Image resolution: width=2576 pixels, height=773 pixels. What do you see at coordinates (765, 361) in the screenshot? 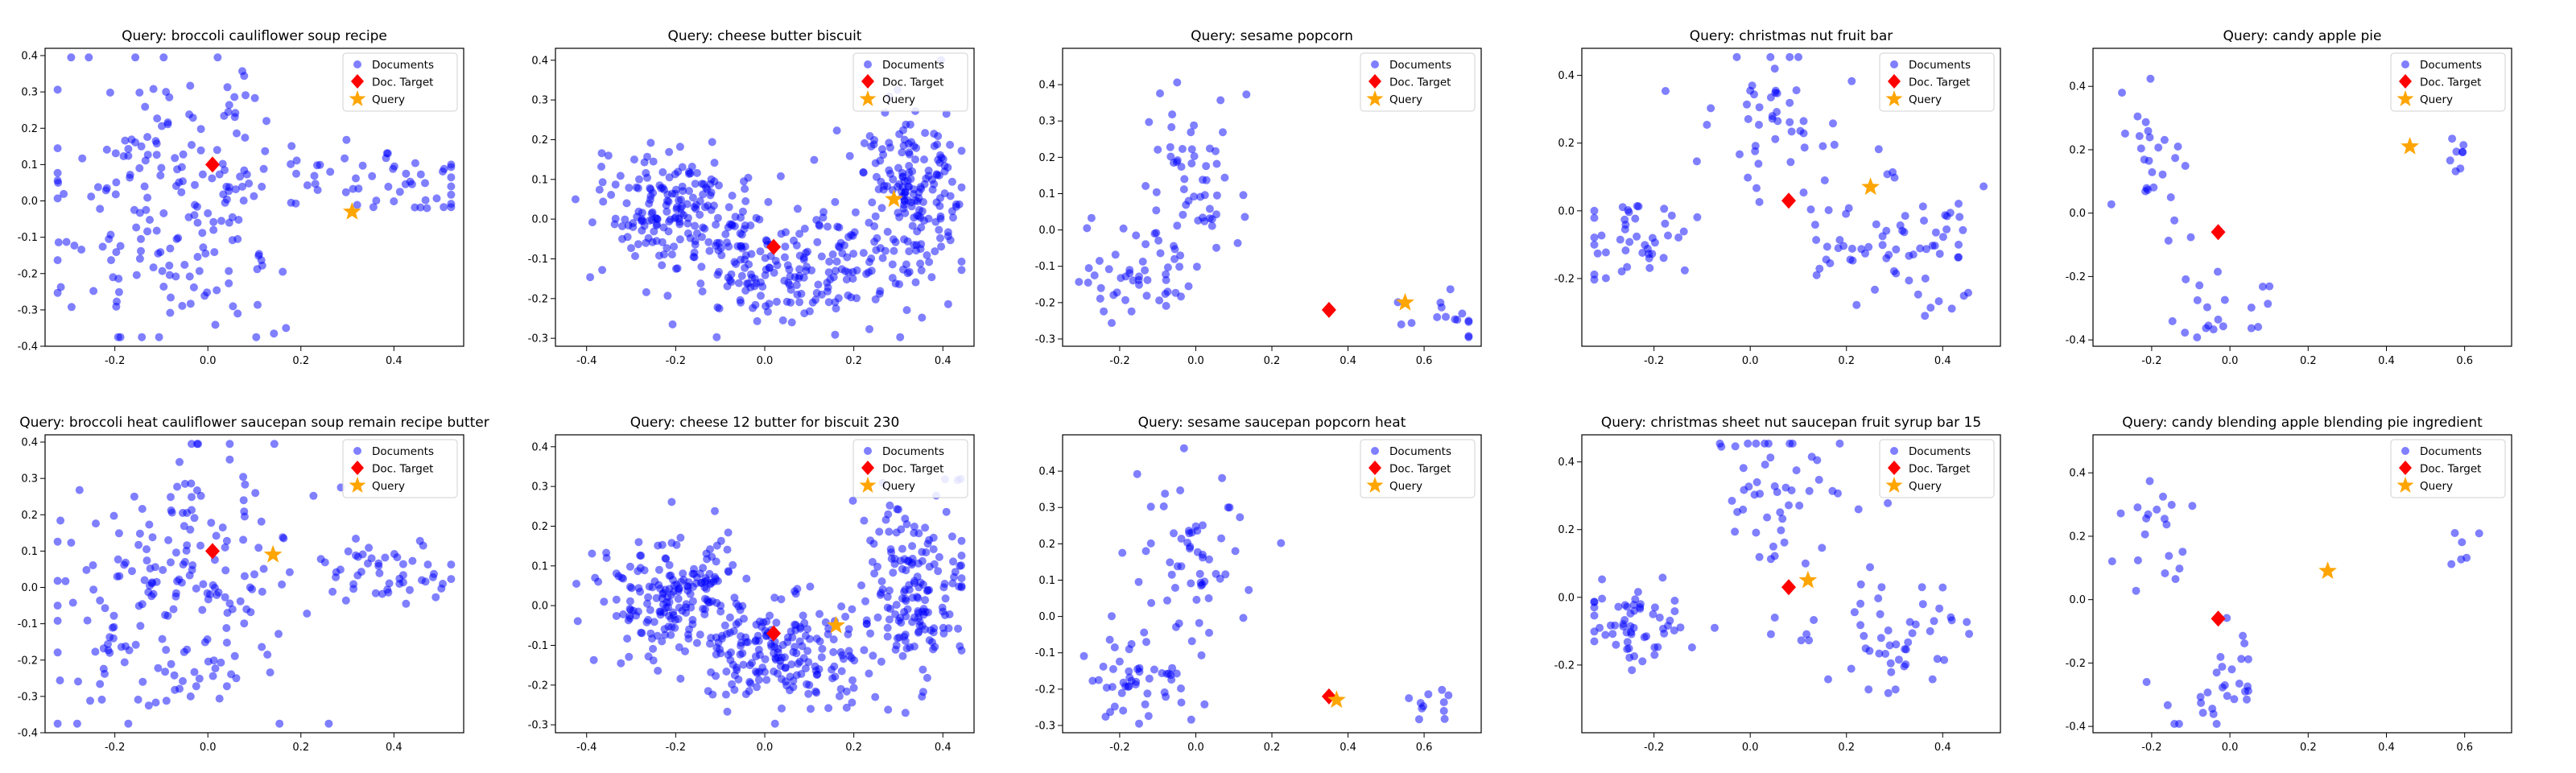
I see `x-tick-label: 0.0` at bounding box center [765, 361].